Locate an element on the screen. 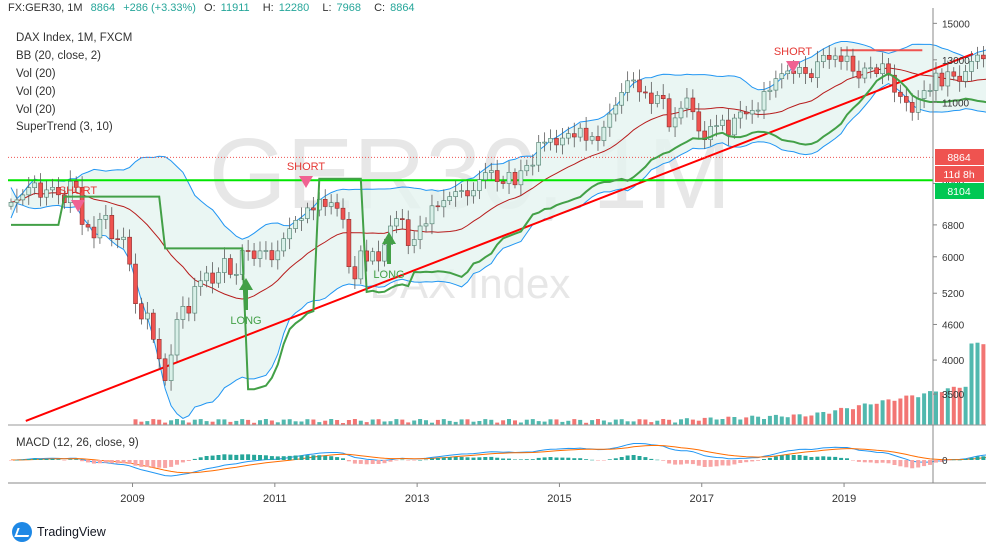  macd-zero-tick-label: 0 is located at coordinates (945, 461).